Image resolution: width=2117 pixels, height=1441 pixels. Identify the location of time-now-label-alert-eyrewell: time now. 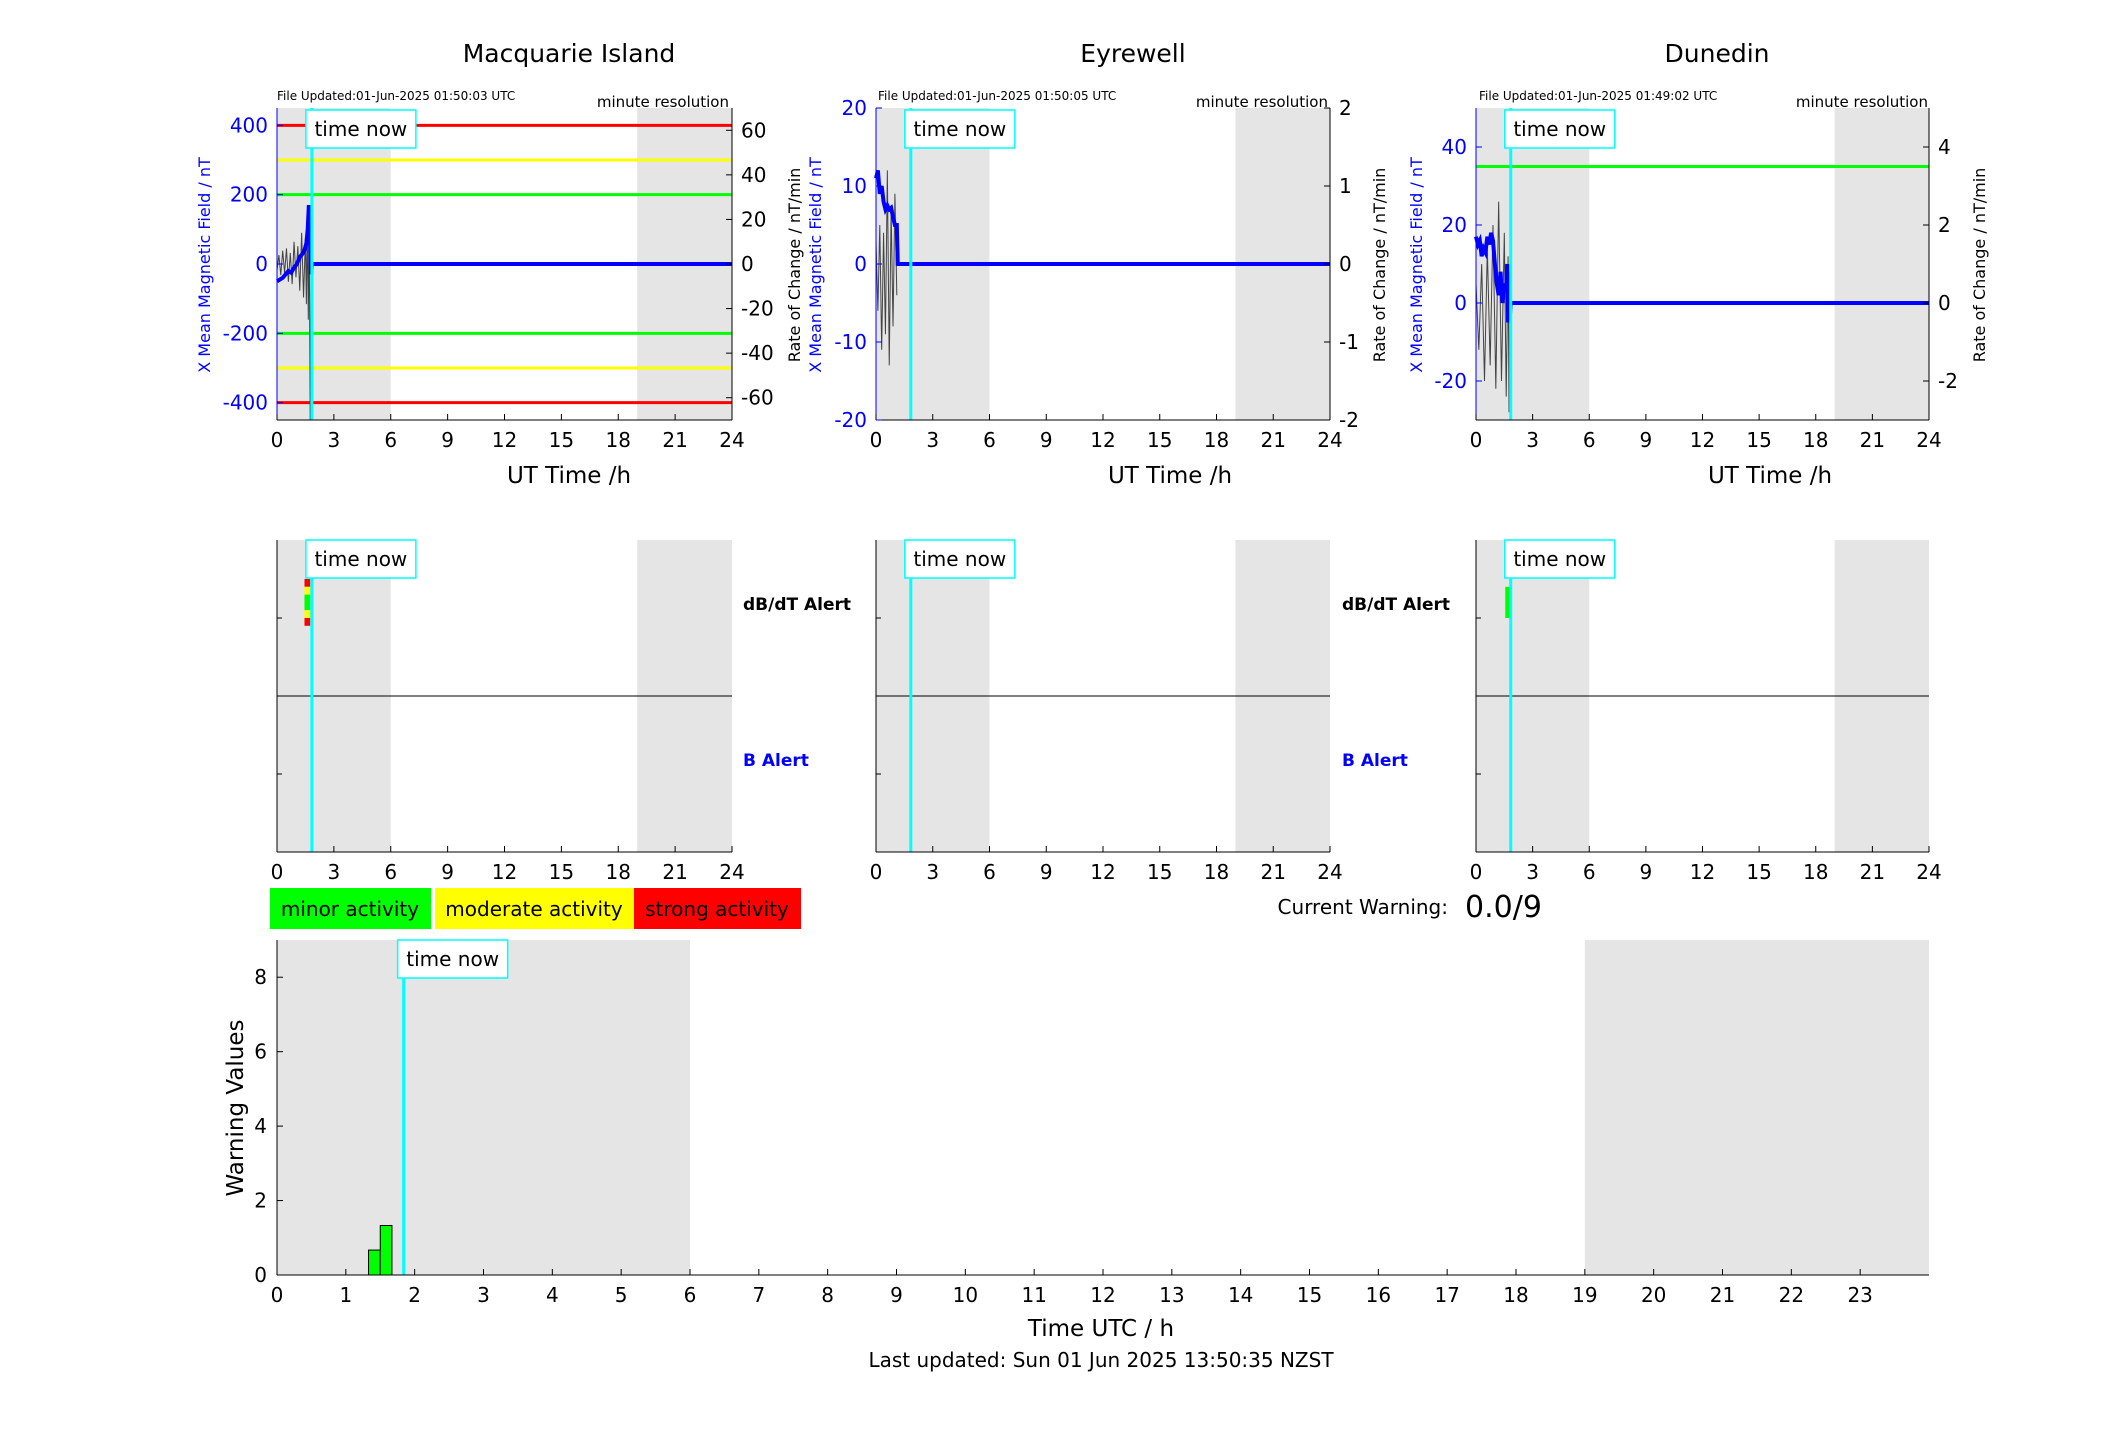
(959, 559).